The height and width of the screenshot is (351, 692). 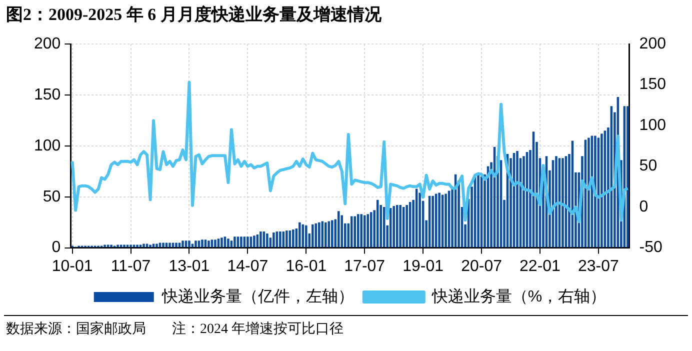 I want to click on x-tick-label: 13-01, so click(x=189, y=266).